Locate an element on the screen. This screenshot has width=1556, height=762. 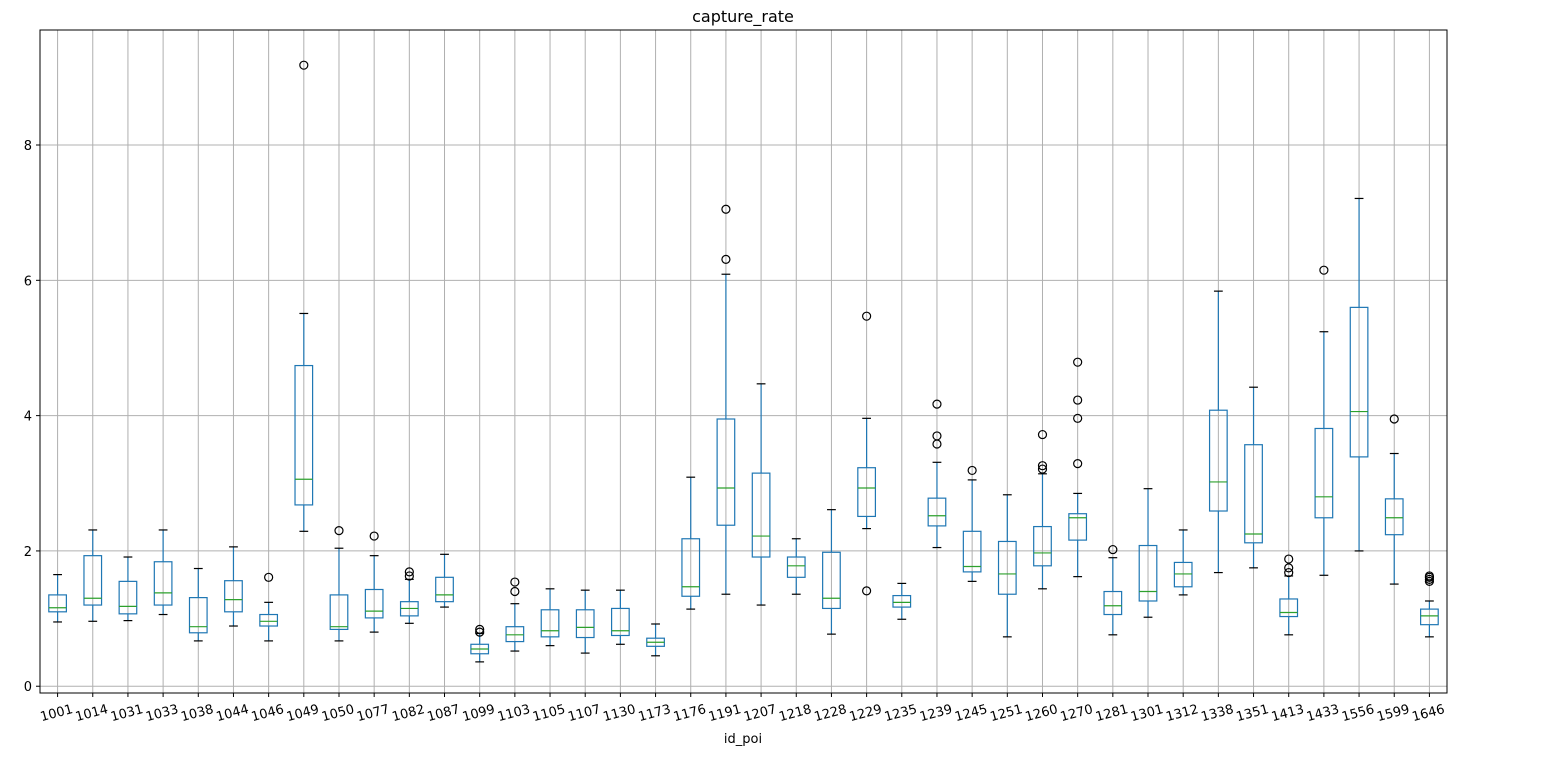
y-tick-label: 0 is located at coordinates (28, 687).